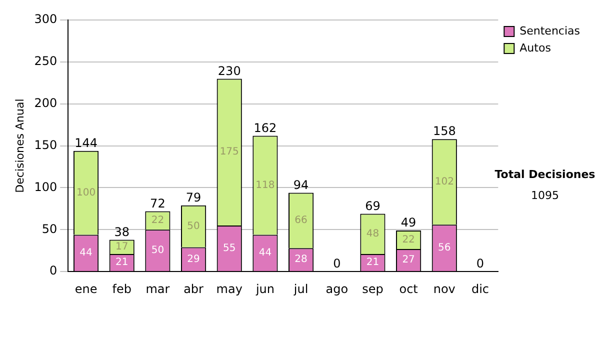 Image resolution: width=600 pixels, height=340 pixels. What do you see at coordinates (372, 205) in the screenshot?
I see `total-label: 69` at bounding box center [372, 205].